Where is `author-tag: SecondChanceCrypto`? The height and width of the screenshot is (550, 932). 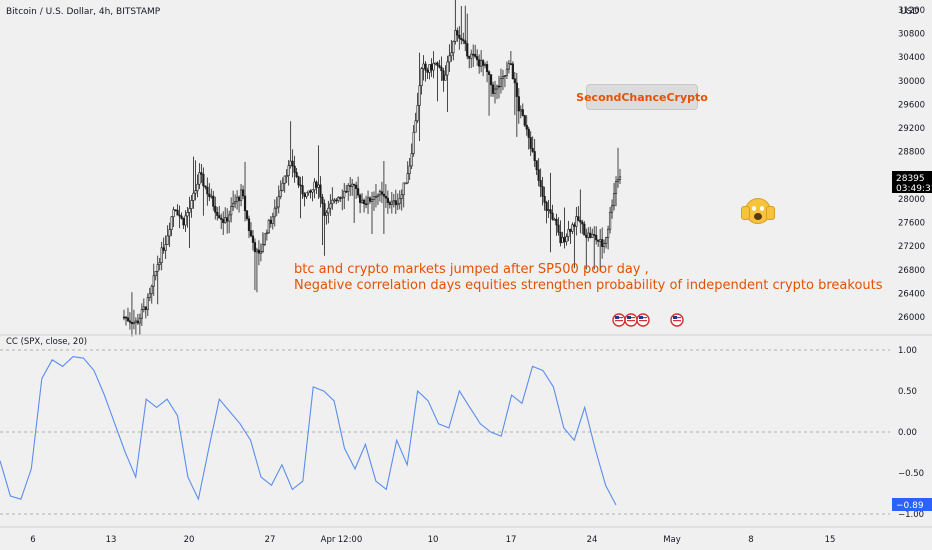
author-tag: SecondChanceCrypto is located at coordinates (642, 97).